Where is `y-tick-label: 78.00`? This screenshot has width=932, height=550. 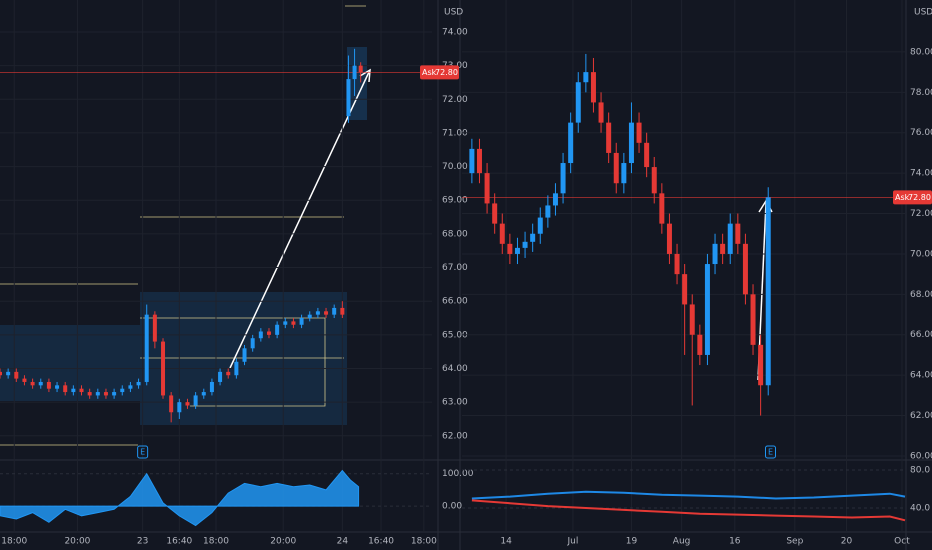
y-tick-label: 78.00 is located at coordinates (921, 93).